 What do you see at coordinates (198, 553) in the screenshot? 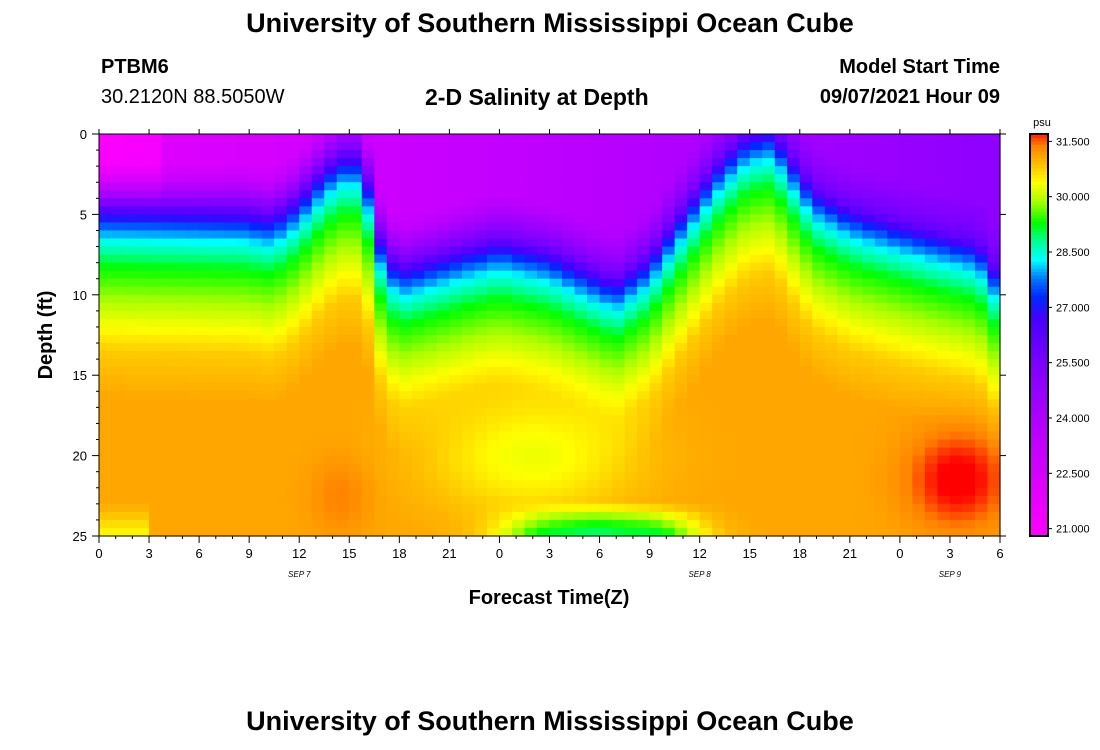
I see `x-tick-label: 6` at bounding box center [198, 553].